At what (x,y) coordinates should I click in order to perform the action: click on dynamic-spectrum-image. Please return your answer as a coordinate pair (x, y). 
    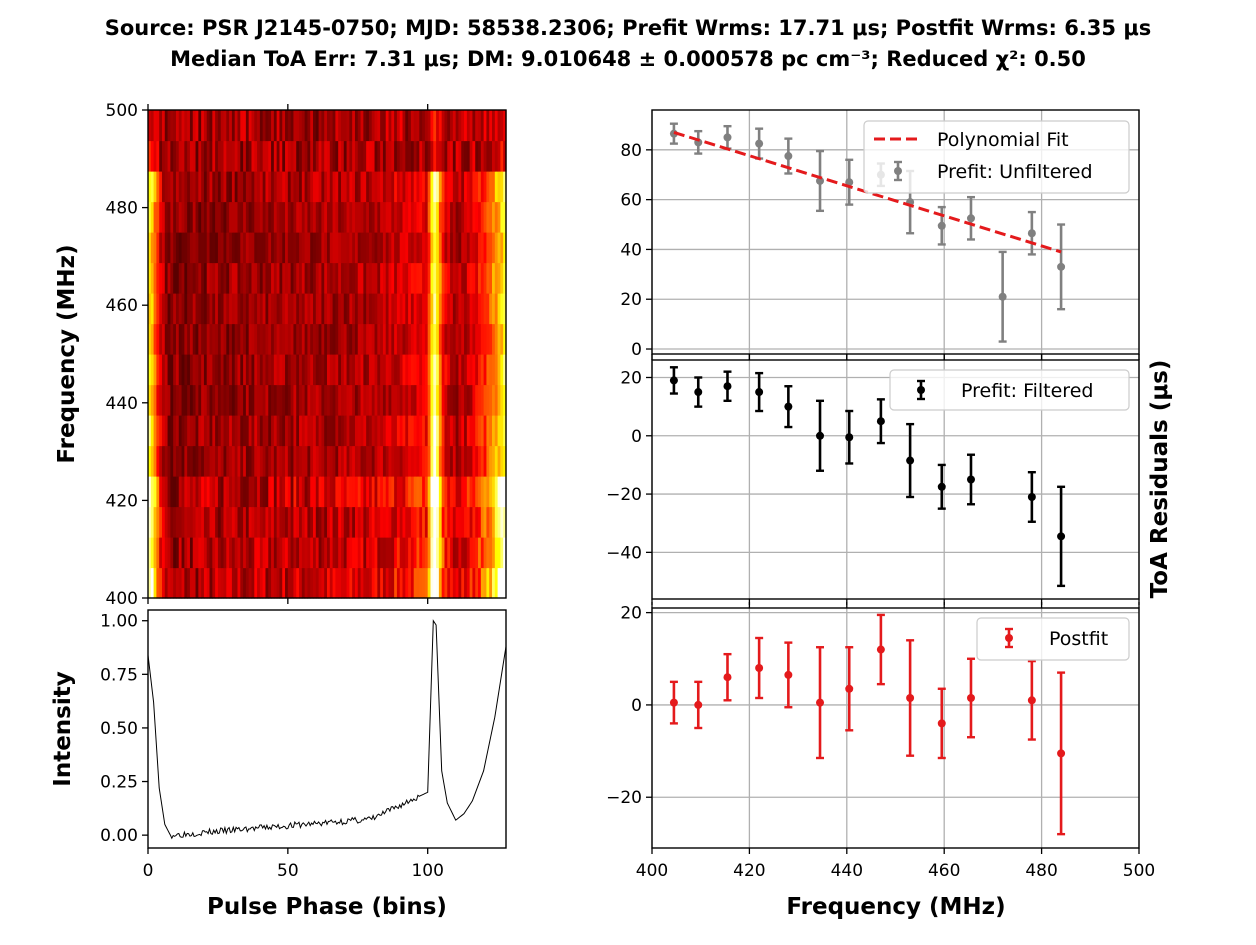
    Looking at the image, I should click on (327, 354).